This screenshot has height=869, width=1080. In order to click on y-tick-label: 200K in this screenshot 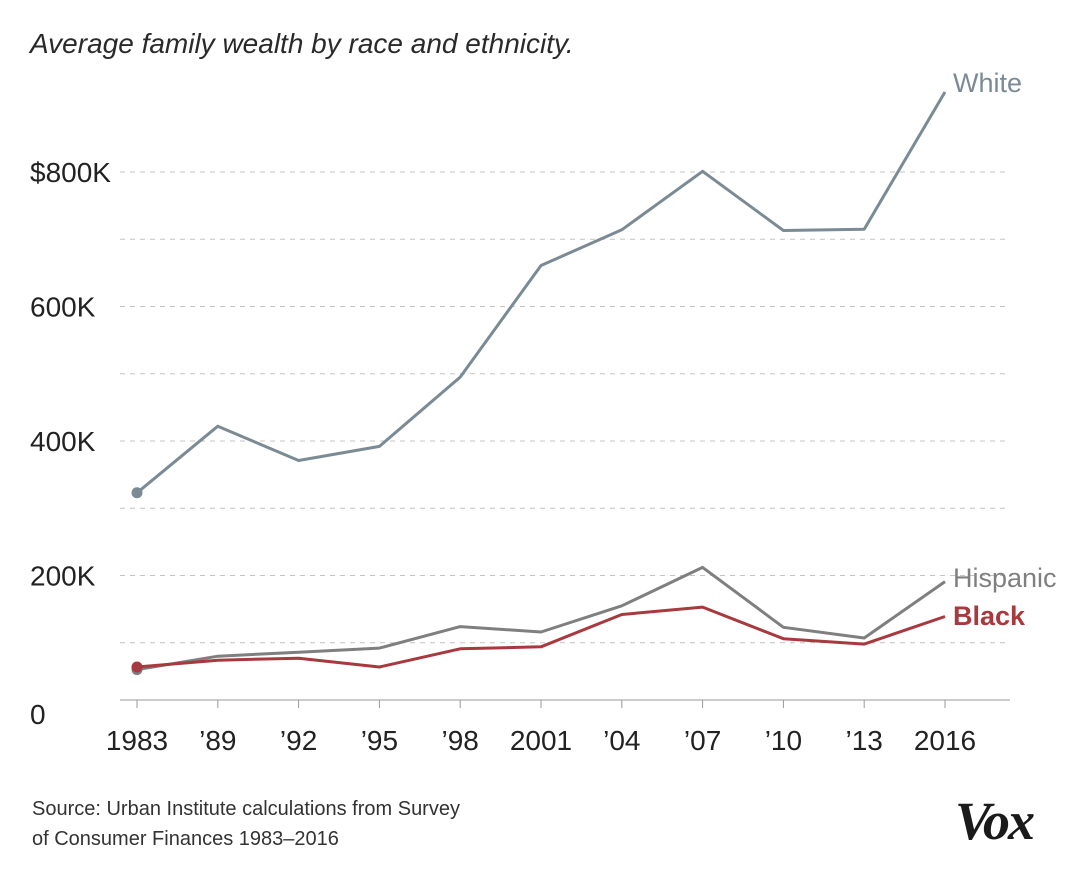, I will do `click(63, 576)`.